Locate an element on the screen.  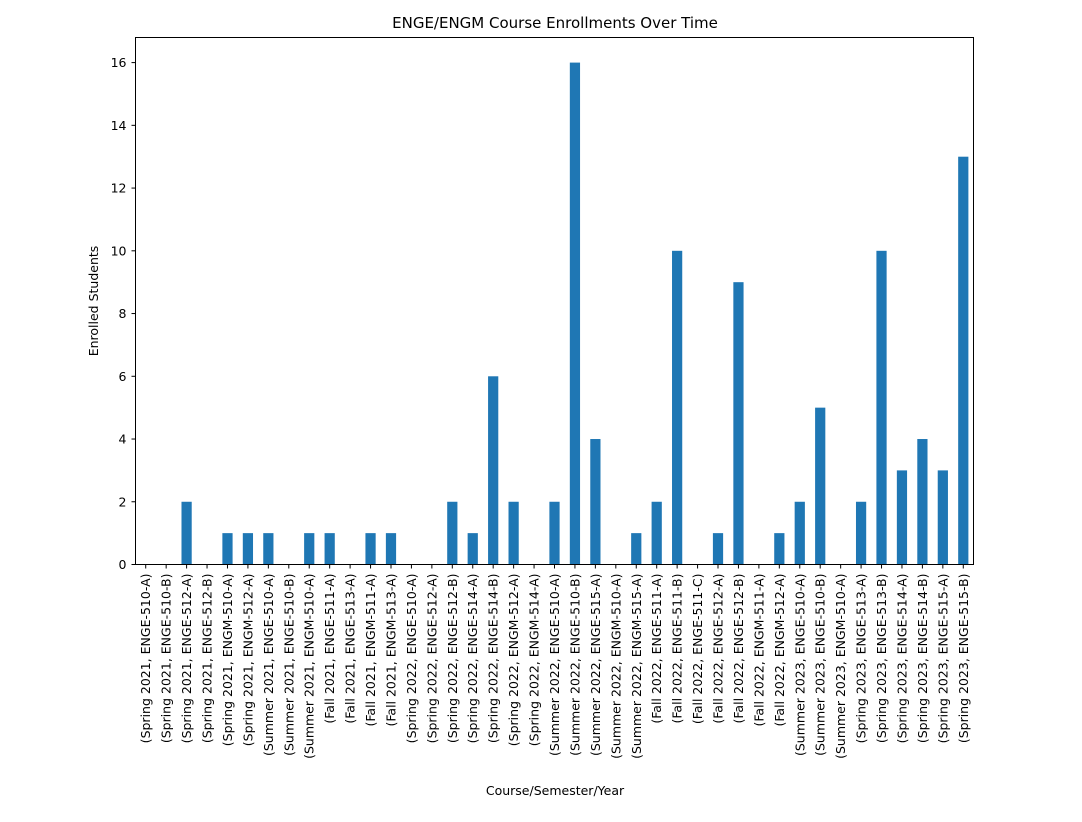
x-tick-label: (Summer 2022, ENGM-510-A) is located at coordinates (615, 666).